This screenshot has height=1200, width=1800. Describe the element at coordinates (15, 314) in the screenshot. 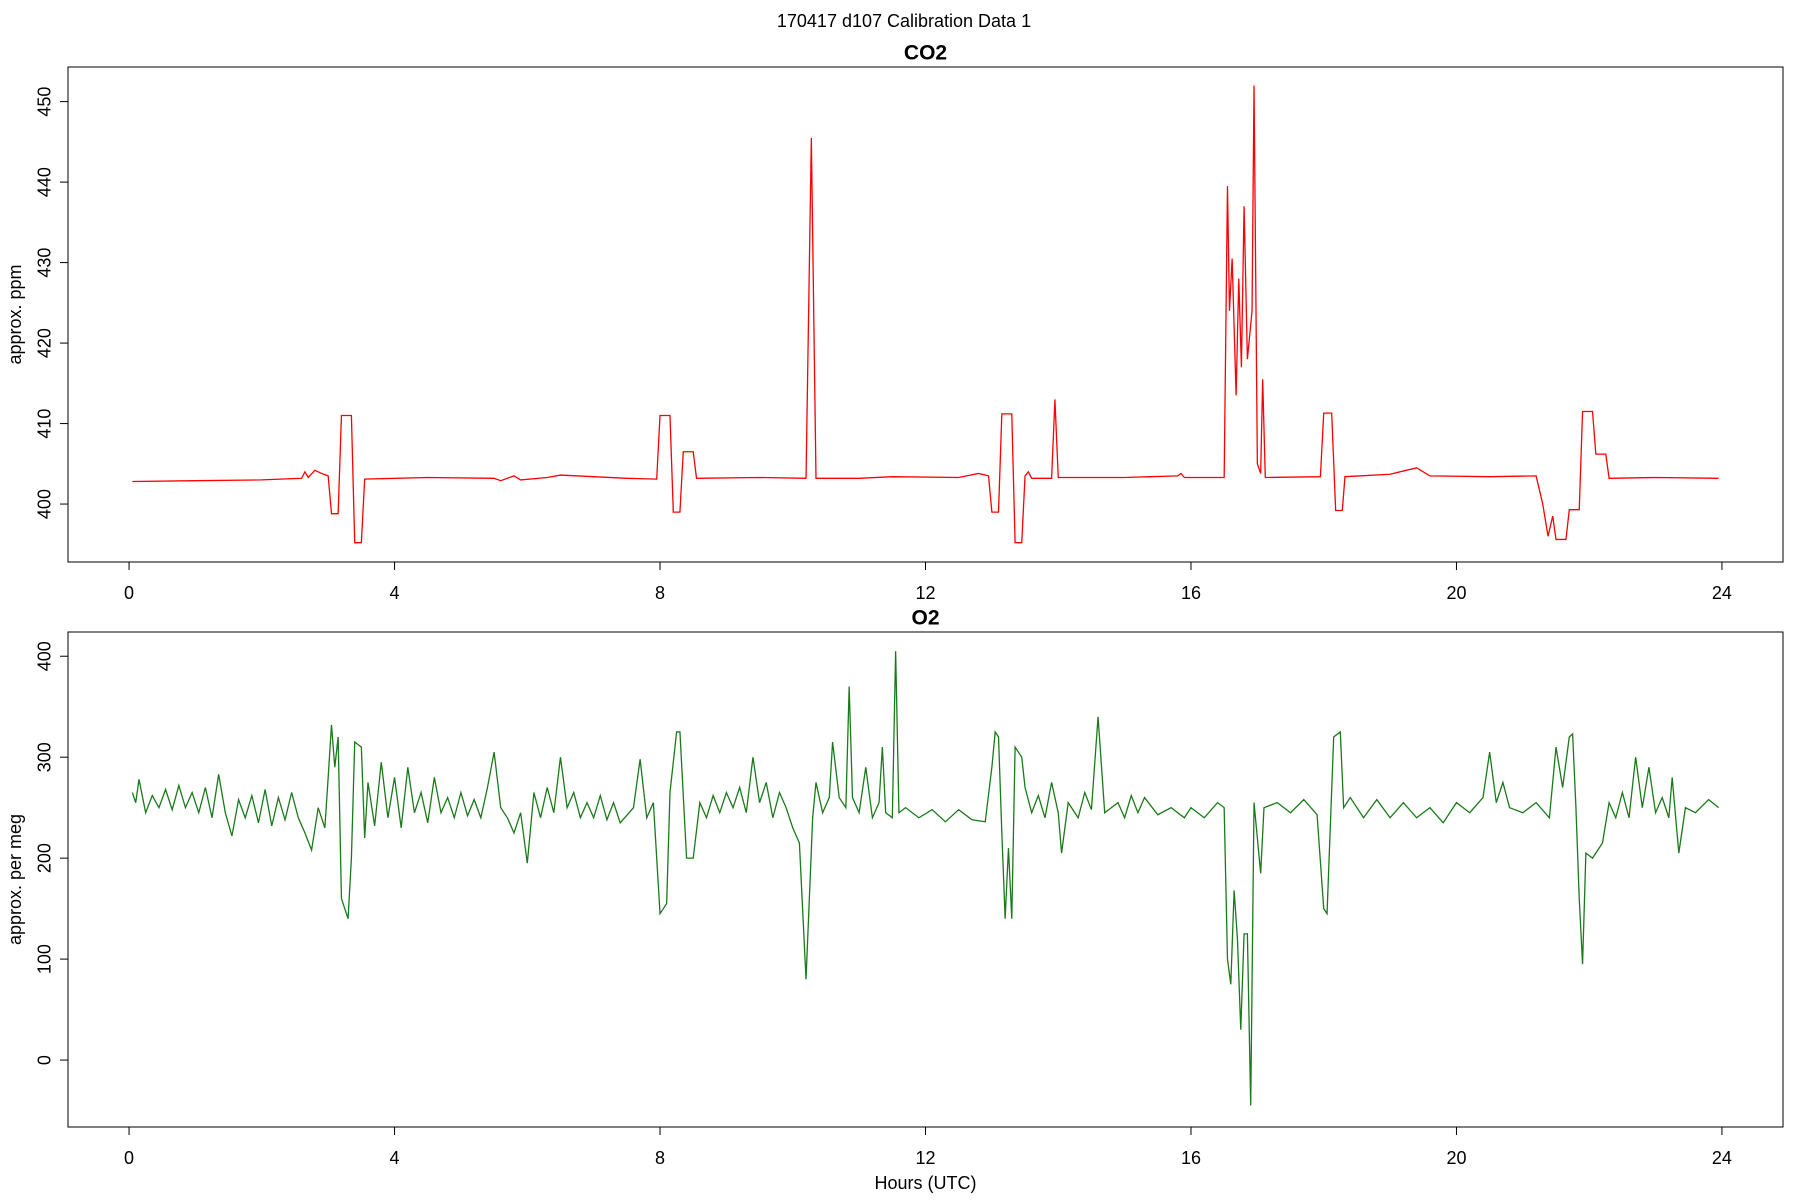

I see `y-axis-label: approx. ppm` at that location.